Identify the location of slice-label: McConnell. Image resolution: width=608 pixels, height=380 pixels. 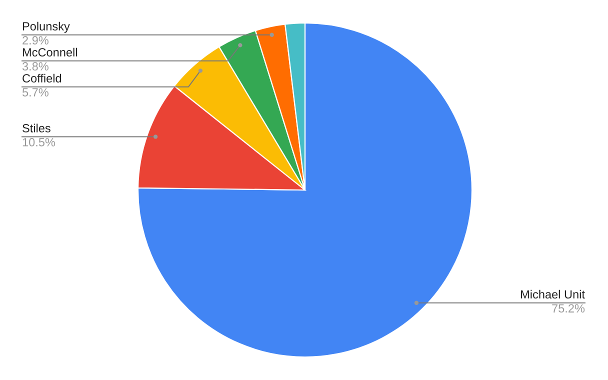
(49, 52).